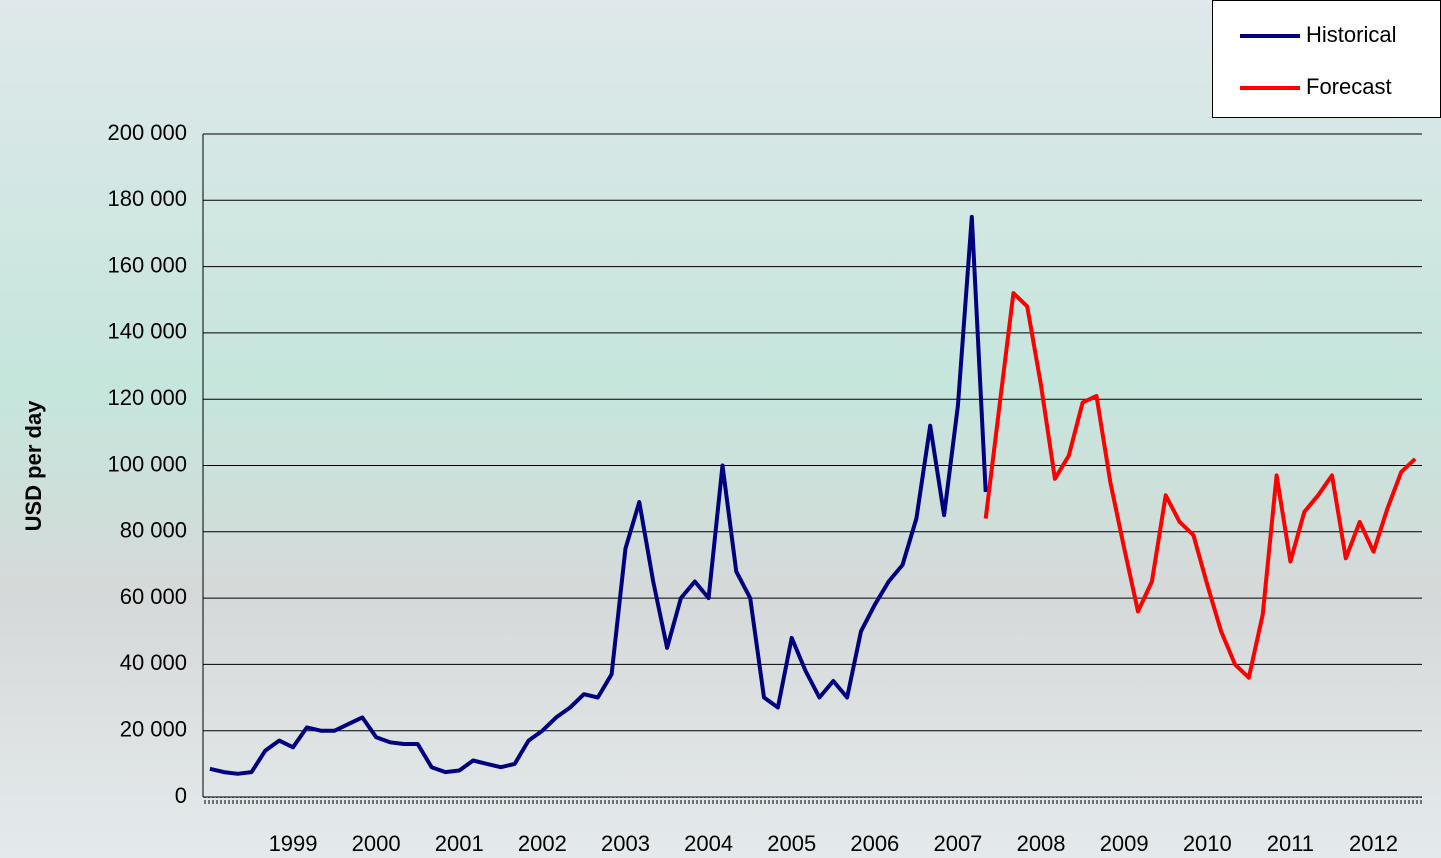 This screenshot has width=1441, height=858. I want to click on x-tick-label: 2006, so click(874, 843).